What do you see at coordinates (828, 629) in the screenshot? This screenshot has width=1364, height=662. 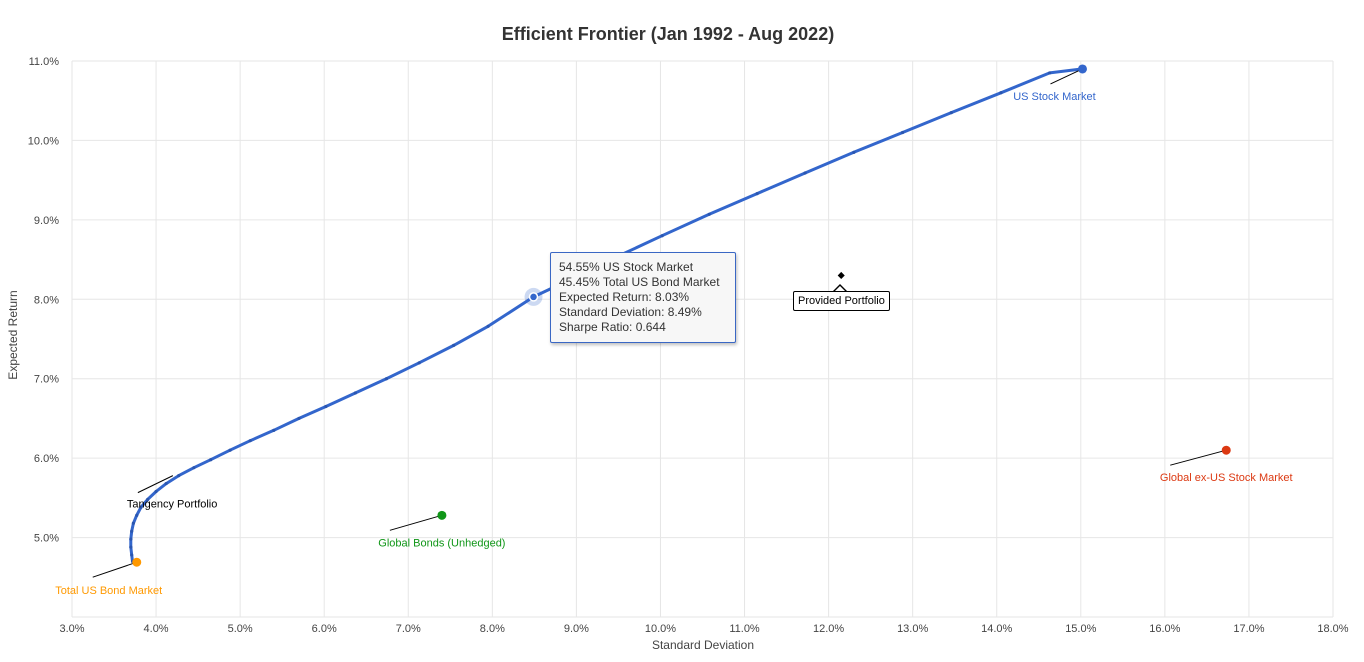 I see `x-tick-label: 12.0%` at bounding box center [828, 629].